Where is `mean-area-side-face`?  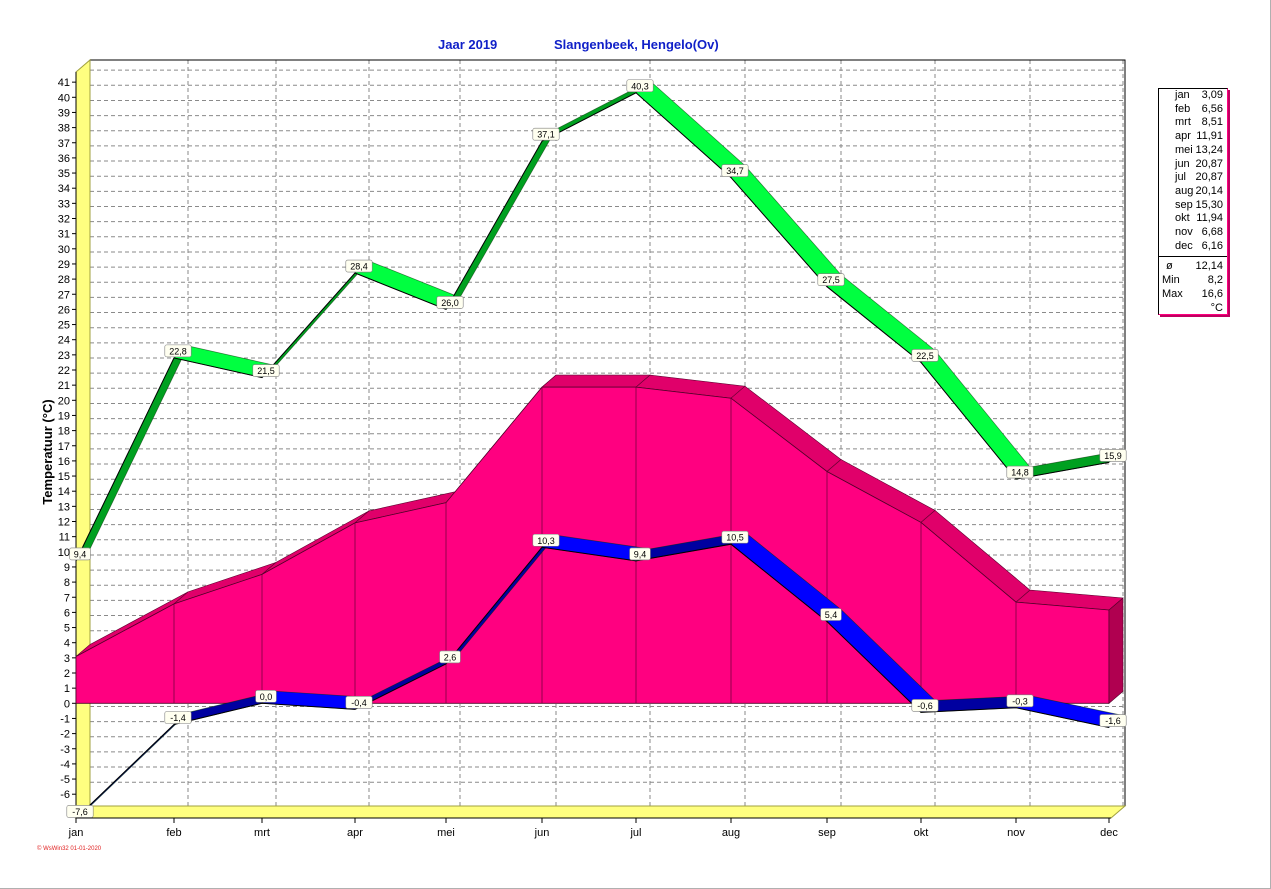 mean-area-side-face is located at coordinates (1116, 650).